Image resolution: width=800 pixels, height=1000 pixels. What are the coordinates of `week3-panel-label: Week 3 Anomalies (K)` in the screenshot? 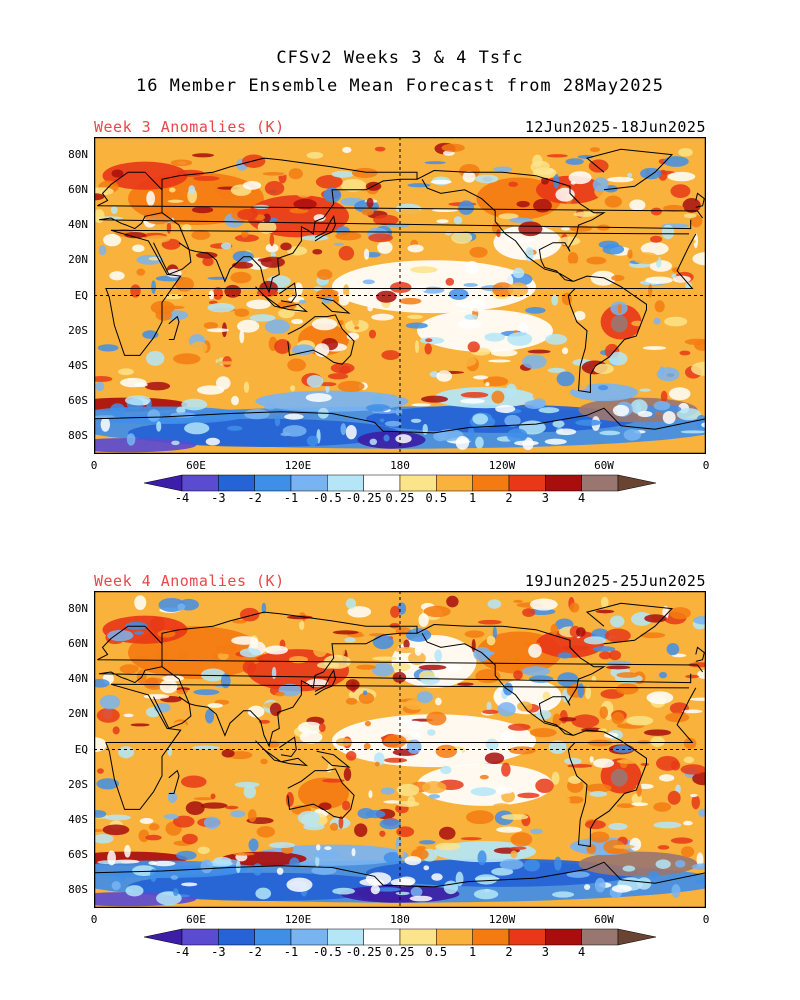 It's located at (189, 127).